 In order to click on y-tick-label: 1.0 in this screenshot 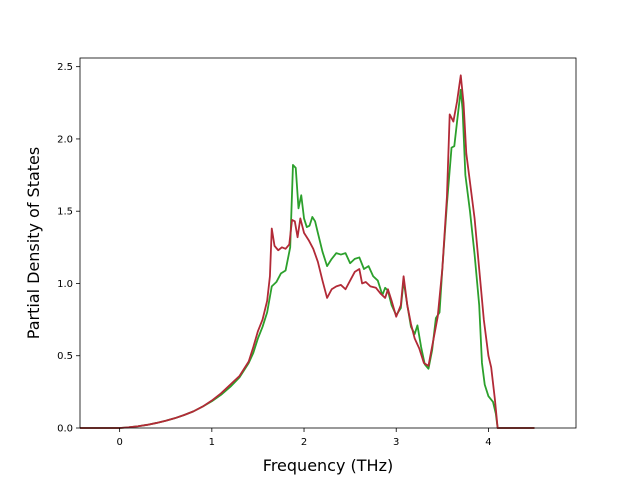, I will do `click(65, 284)`.